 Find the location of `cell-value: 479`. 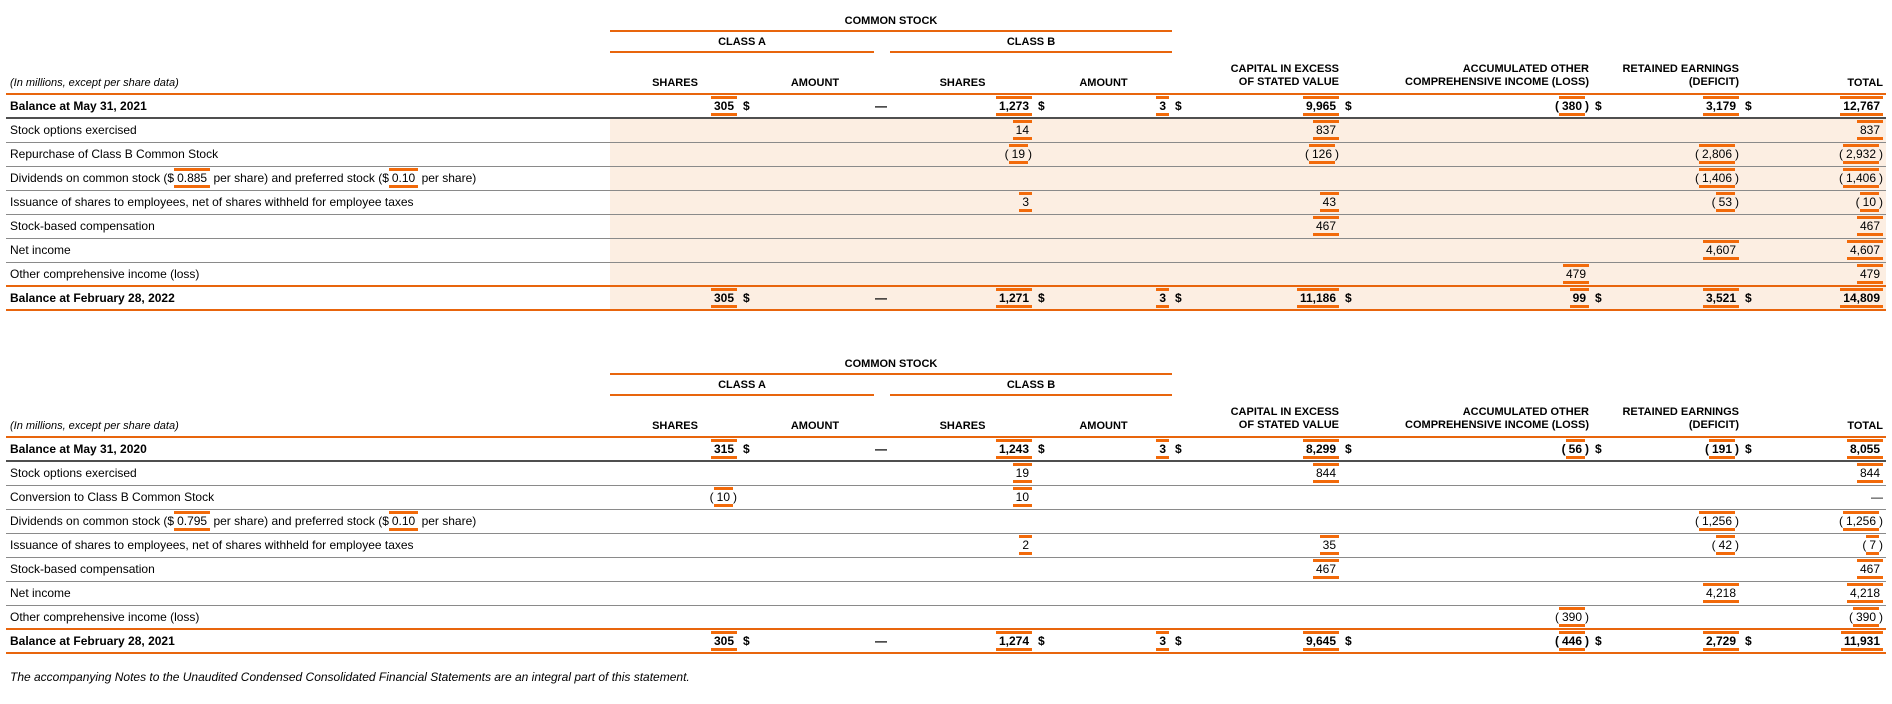

cell-value: 479 is located at coordinates (1577, 273).